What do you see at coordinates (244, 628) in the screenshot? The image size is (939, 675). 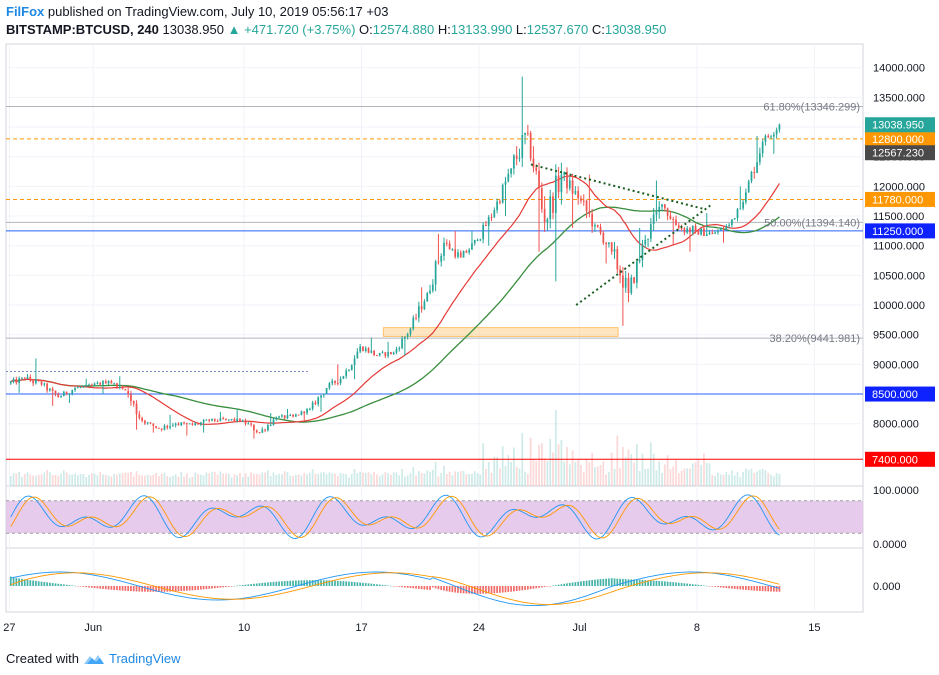 I see `time-axis-tick: 10` at bounding box center [244, 628].